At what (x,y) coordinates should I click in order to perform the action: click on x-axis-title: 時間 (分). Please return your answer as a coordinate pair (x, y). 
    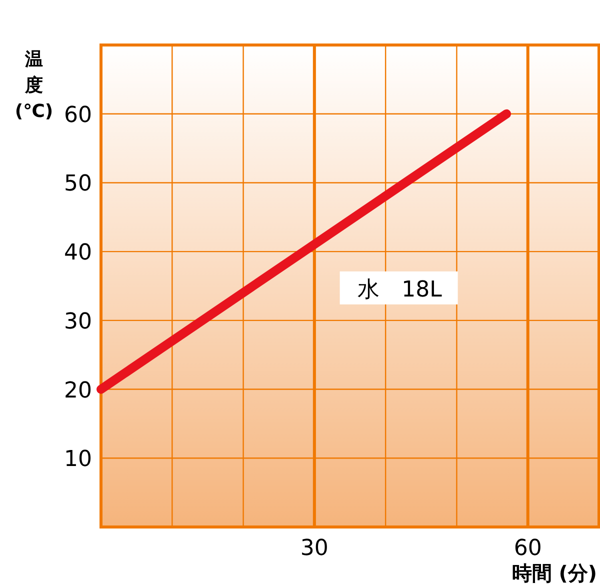
    Looking at the image, I should click on (554, 573).